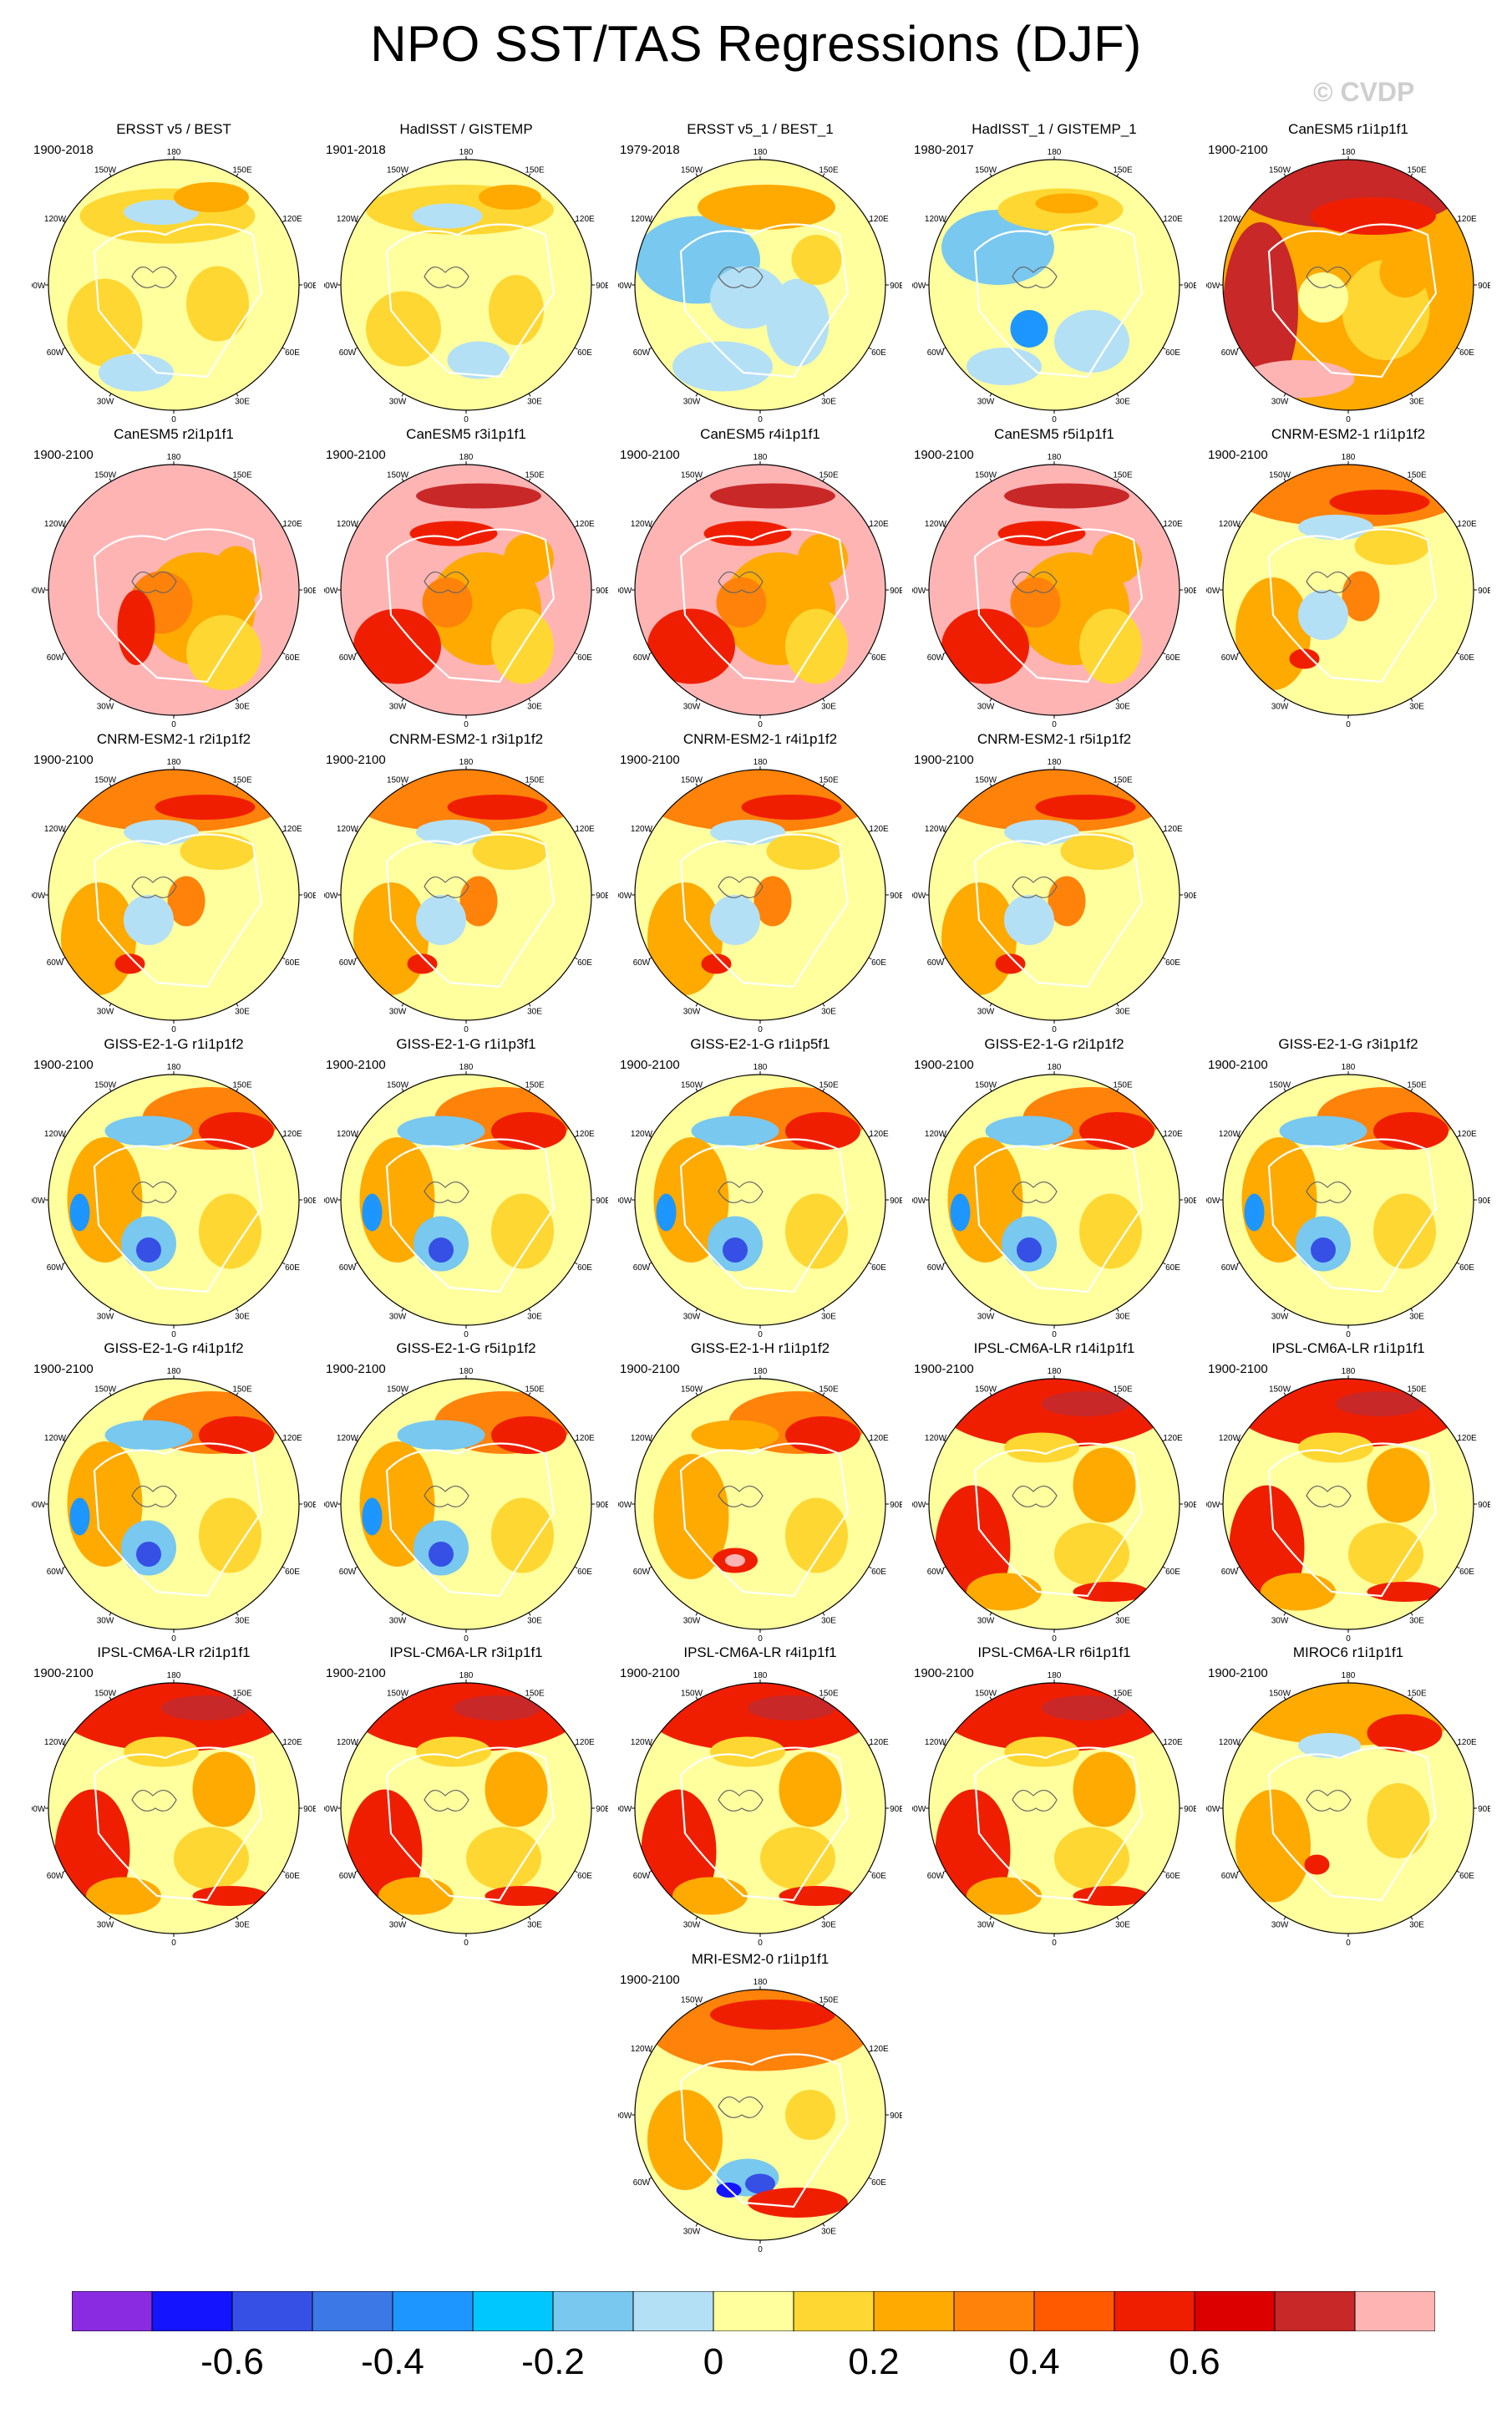  Describe the element at coordinates (173, 739) in the screenshot. I see `panel-title: CNRM-ESM2-1 r2i1p1f2` at that location.